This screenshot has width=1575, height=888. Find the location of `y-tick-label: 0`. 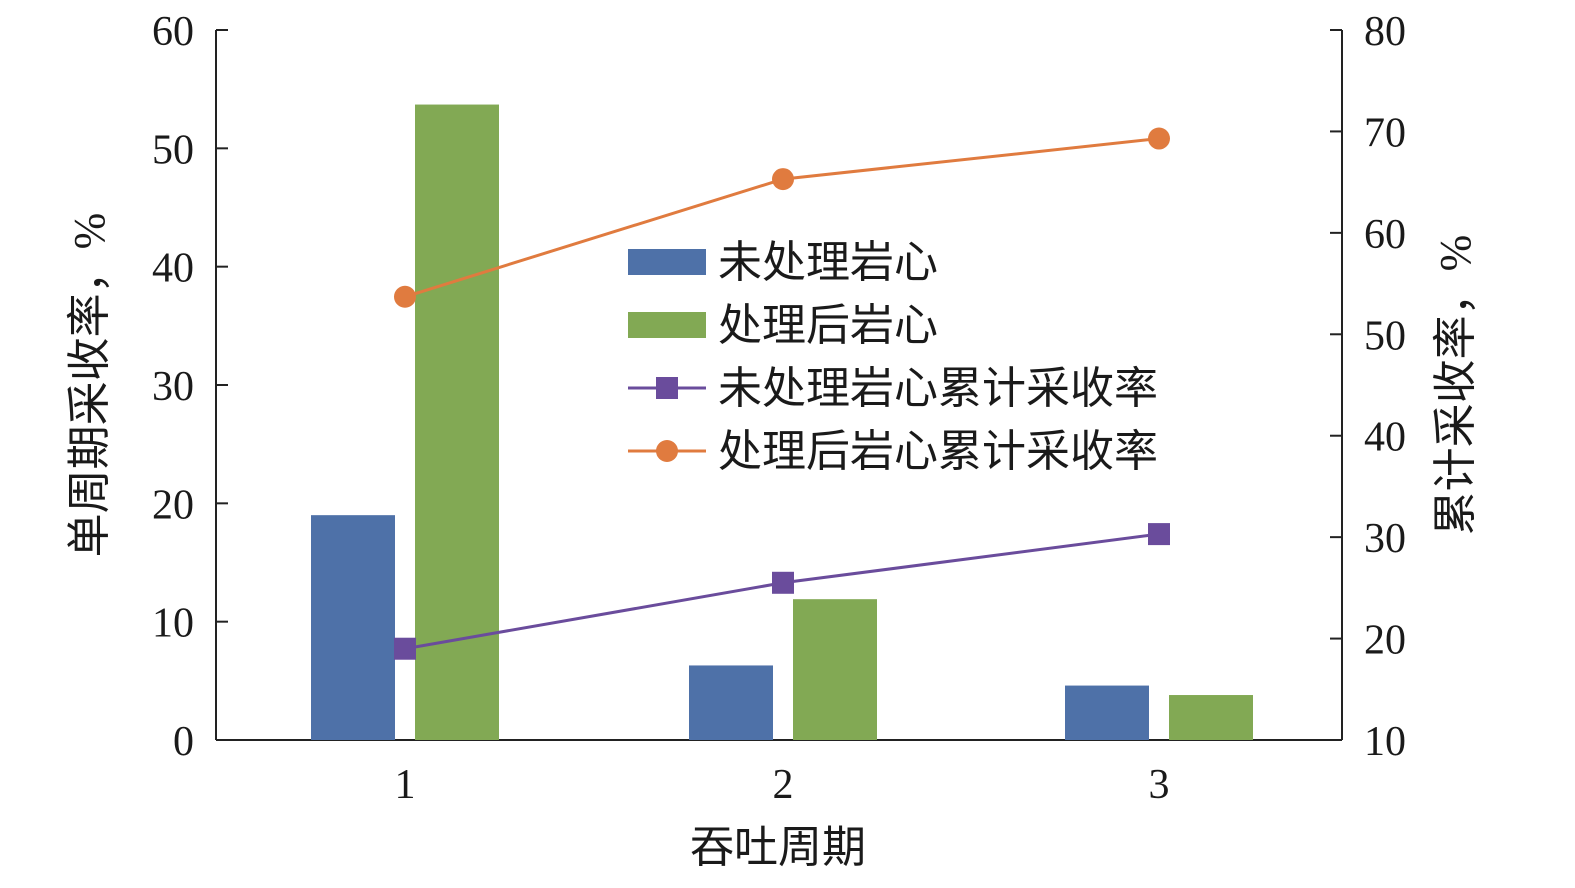

y-tick-label: 0 is located at coordinates (183, 742).